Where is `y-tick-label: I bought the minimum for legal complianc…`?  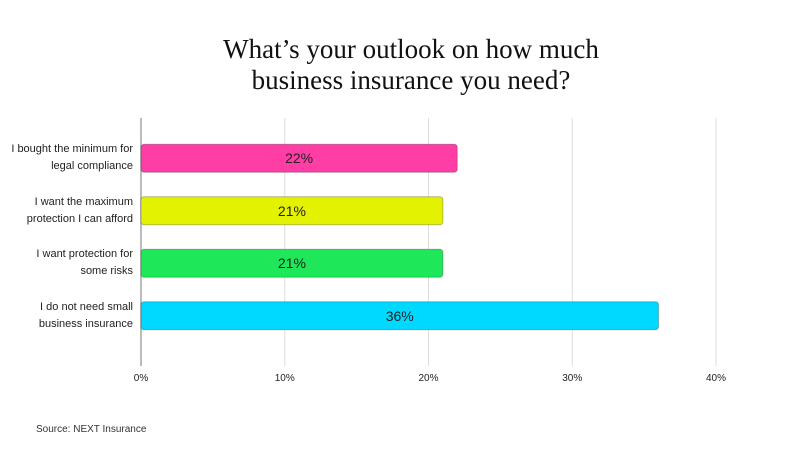 y-tick-label: I bought the minimum for legal complianc… is located at coordinates (72, 158).